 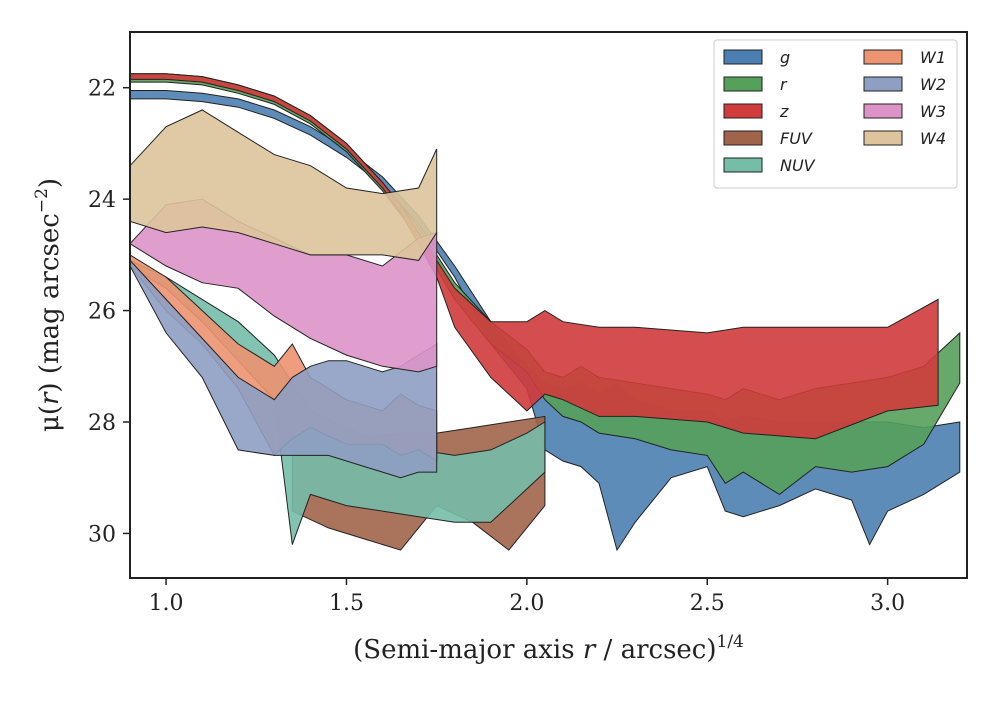 I want to click on legend-label-r: r, so click(x=784, y=84).